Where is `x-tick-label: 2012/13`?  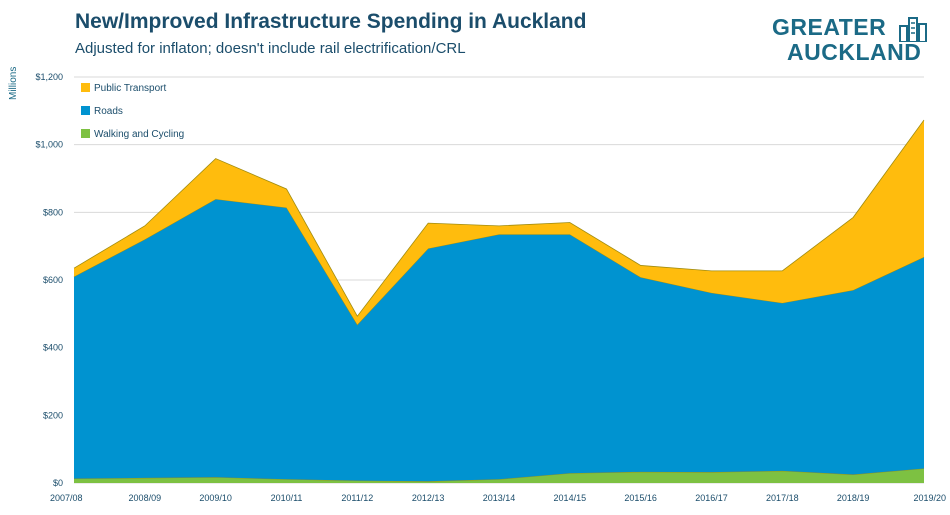 x-tick-label: 2012/13 is located at coordinates (428, 498).